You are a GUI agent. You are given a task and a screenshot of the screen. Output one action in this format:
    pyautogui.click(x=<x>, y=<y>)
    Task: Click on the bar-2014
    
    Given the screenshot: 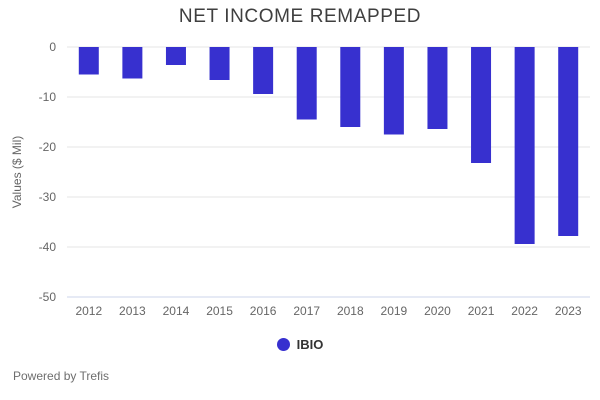 What is the action you would take?
    pyautogui.click(x=175, y=56)
    